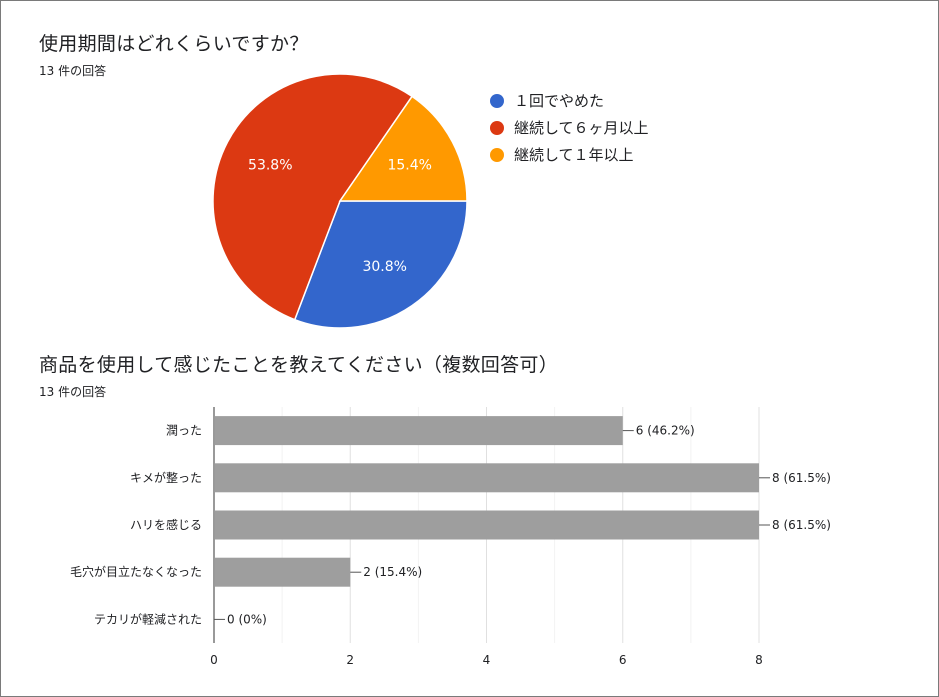  What do you see at coordinates (623, 660) in the screenshot?
I see `x-tick-label: 6` at bounding box center [623, 660].